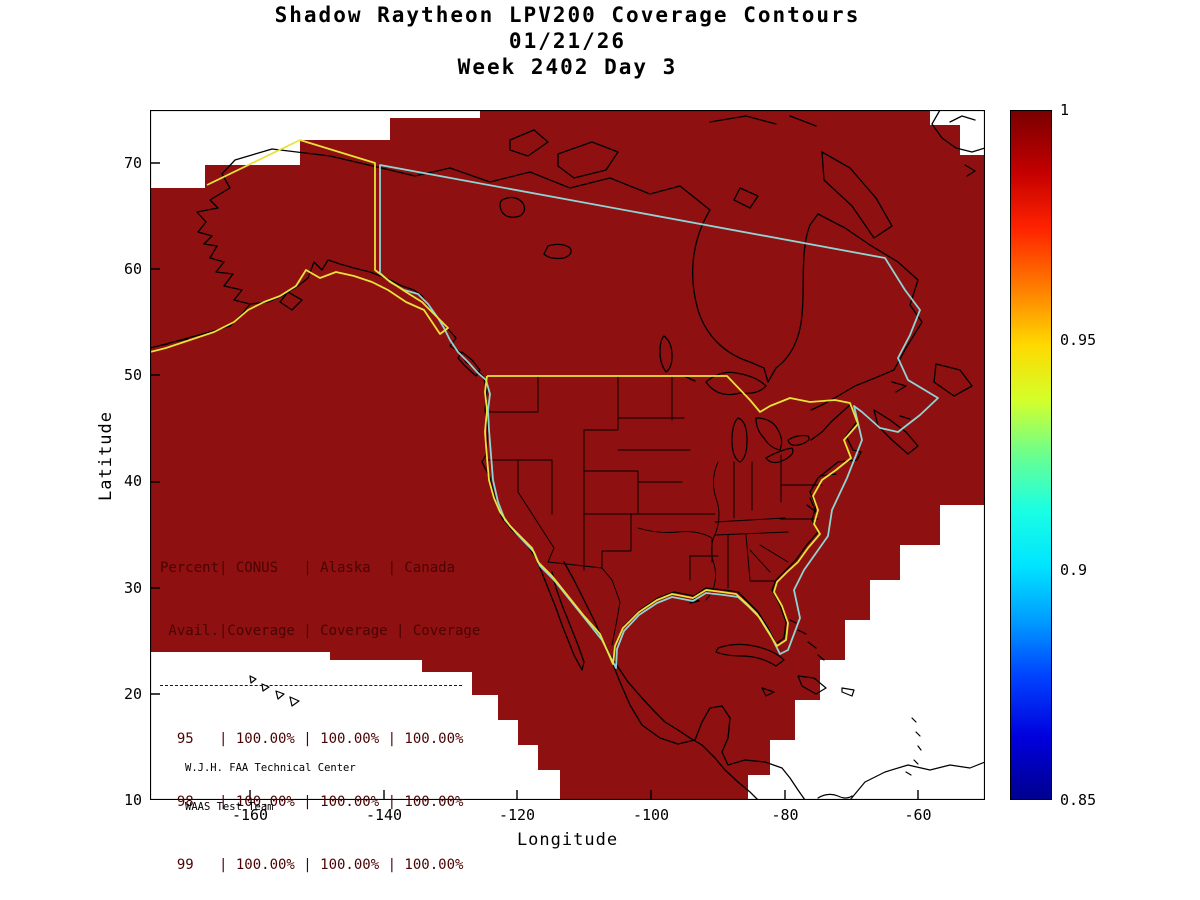 The width and height of the screenshot is (1200, 900). I want to click on colorbar-gradient, so click(1031, 455).